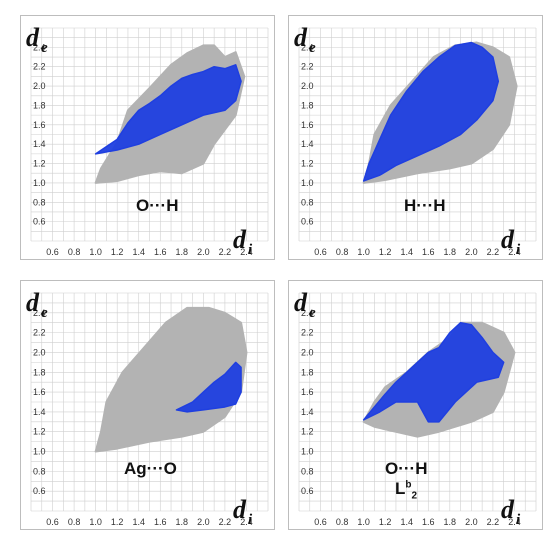 The height and width of the screenshot is (543, 550). What do you see at coordinates (408, 485) in the screenshot?
I see `contact-sub-sup: b` at bounding box center [408, 485].